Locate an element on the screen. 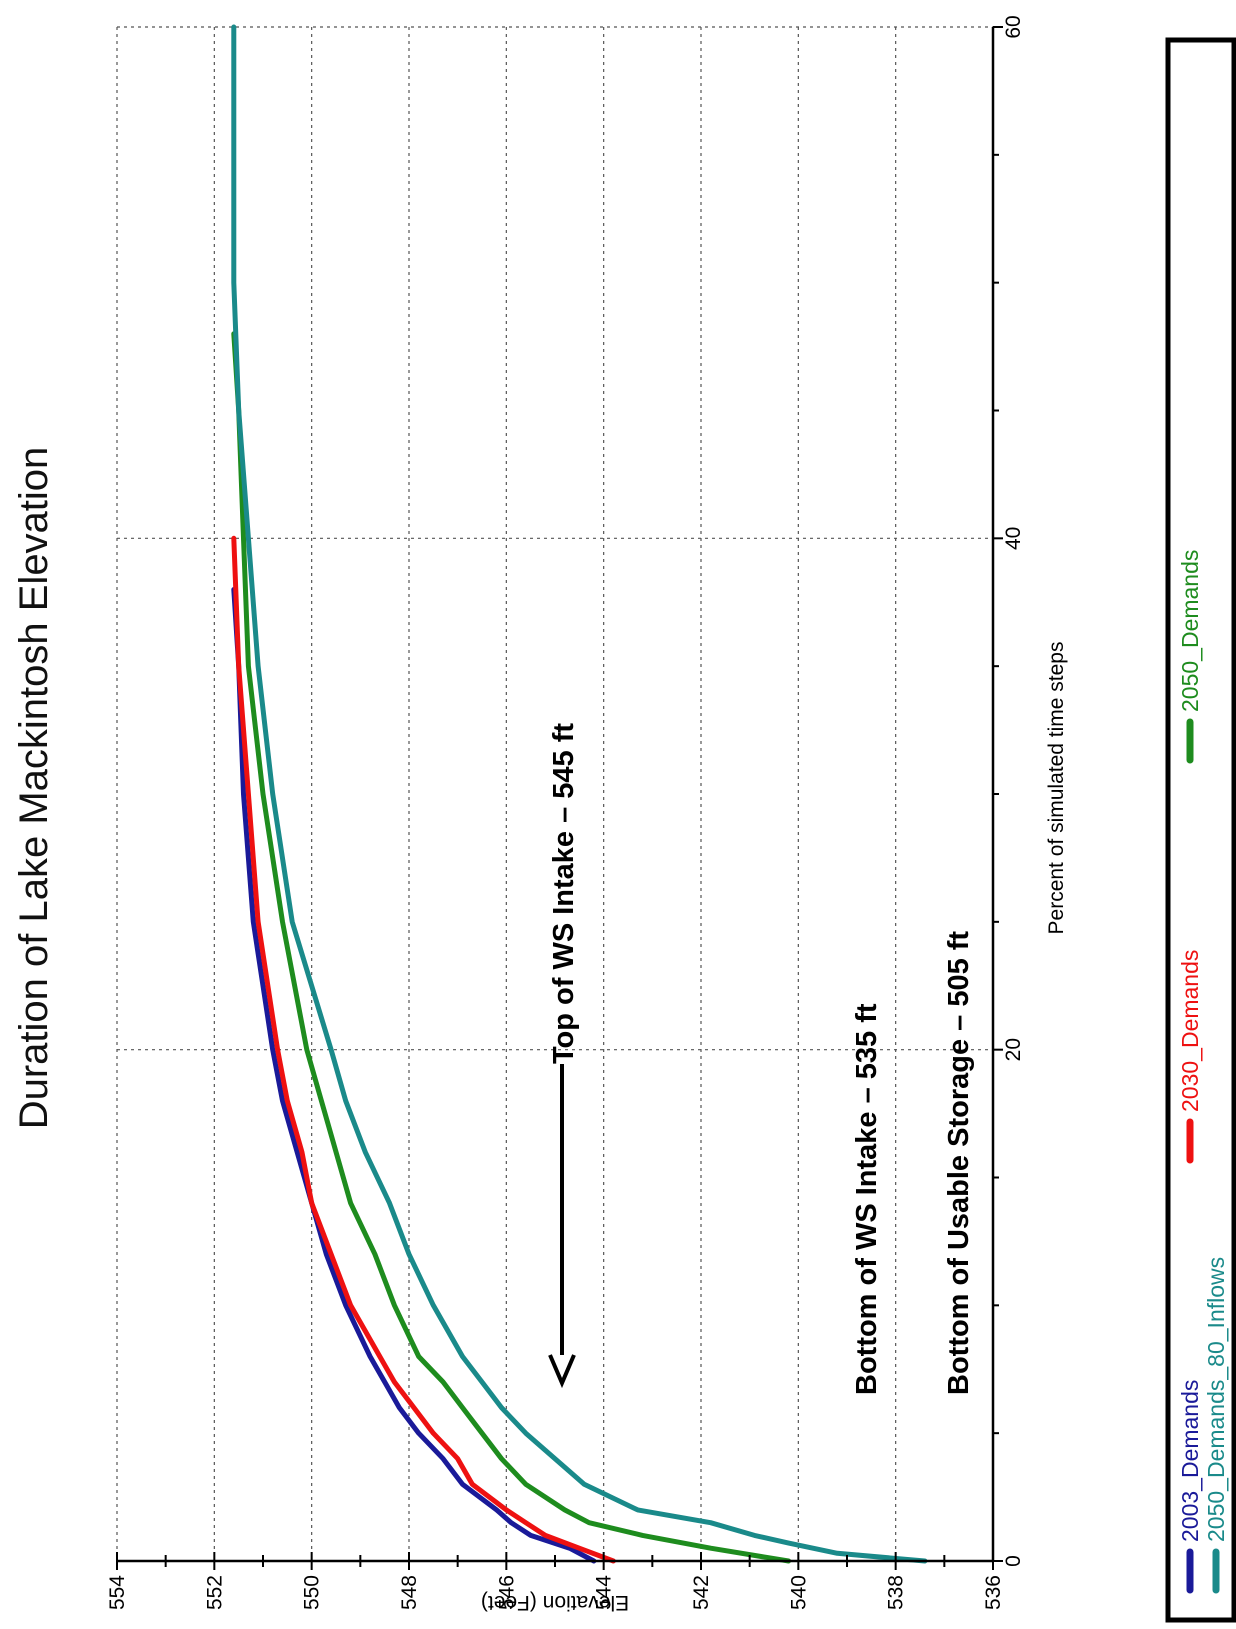  elev-tick-label-0: 536 is located at coordinates (993, 1592).